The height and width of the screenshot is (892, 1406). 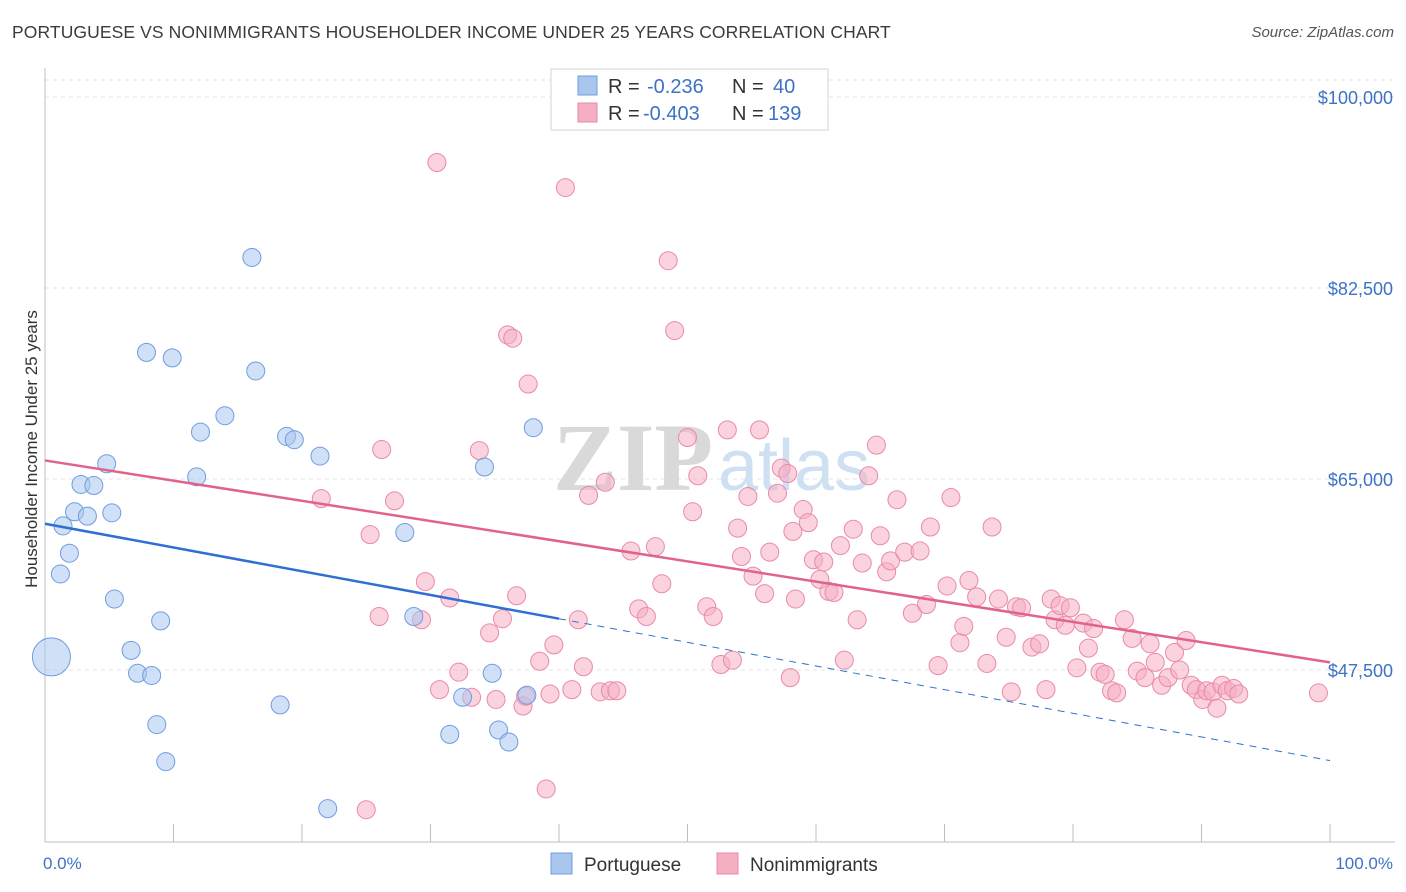 I want to click on y-axis-label: Householder Income Under 25 years, so click(x=31, y=449).